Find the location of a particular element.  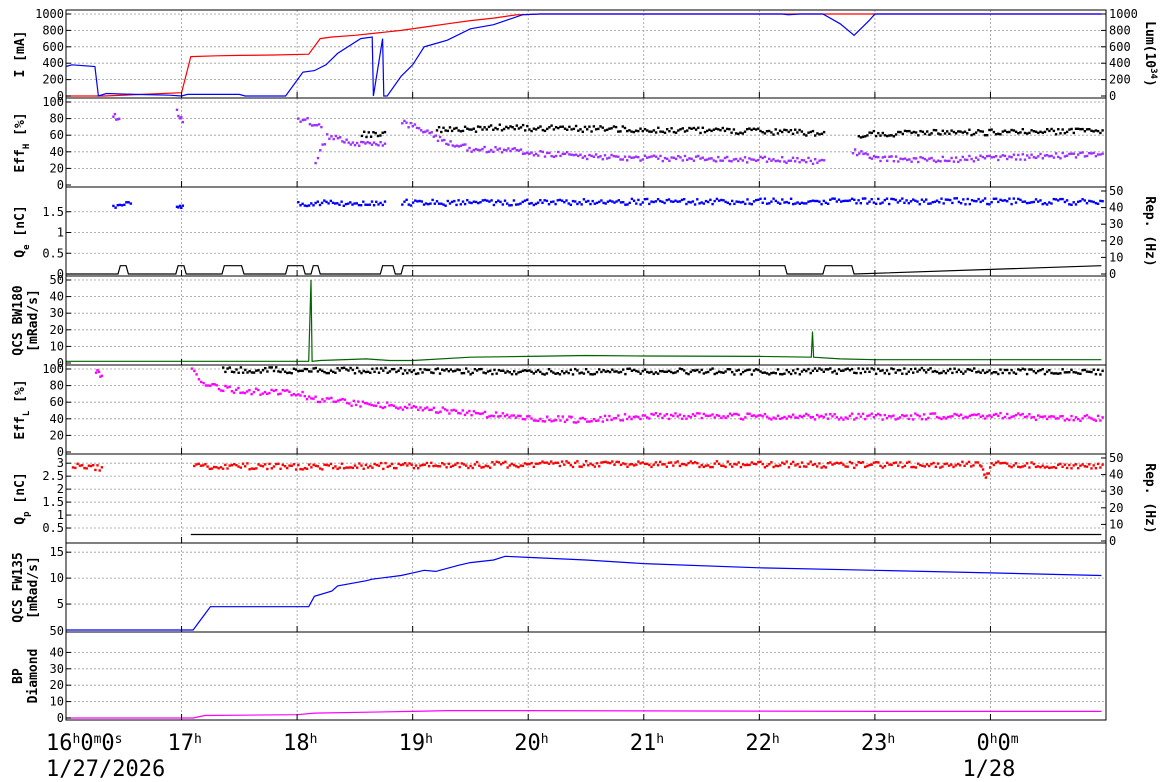

y-tick-label: 15 is located at coordinates (57, 552).